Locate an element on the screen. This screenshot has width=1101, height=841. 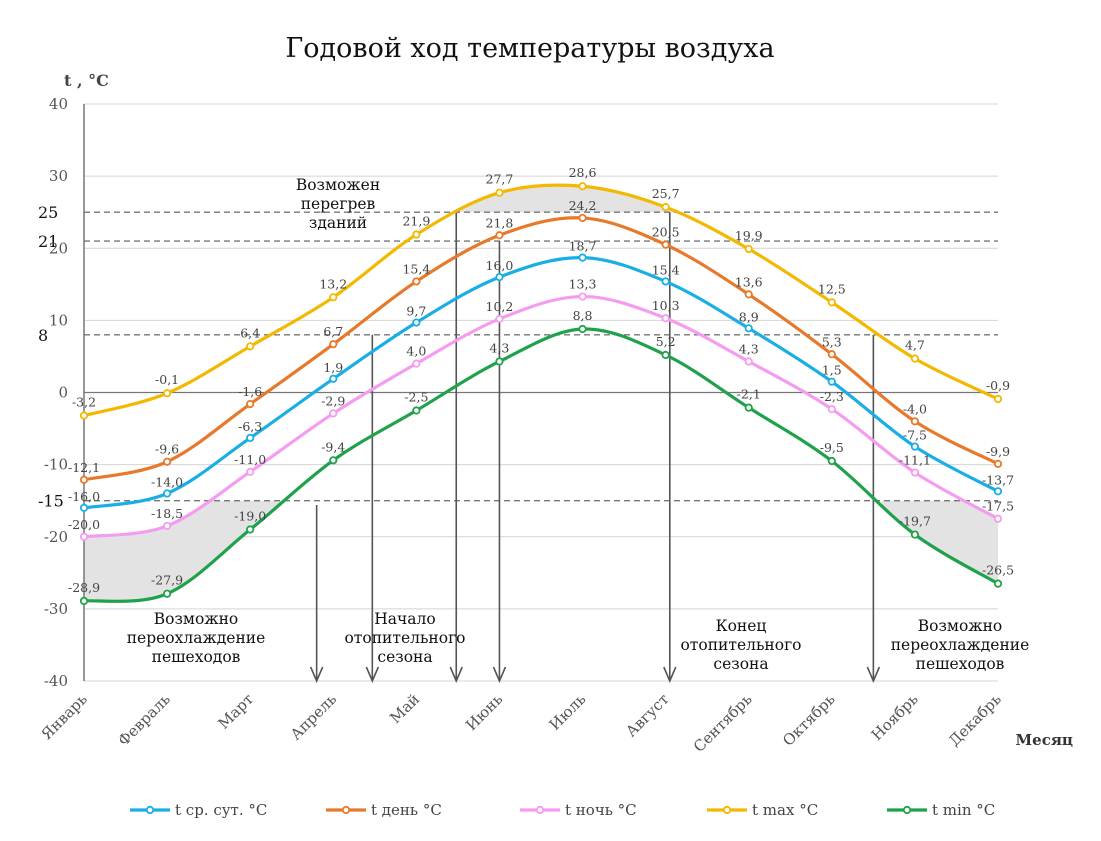
x-tick-label: Февраль is located at coordinates (144, 719).